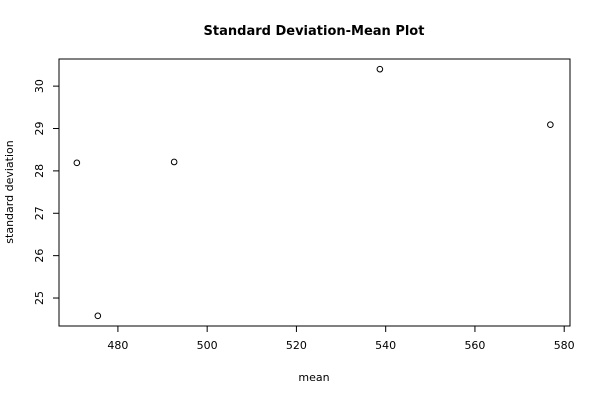 The image size is (599, 400). I want to click on x-tick-label: 520, so click(296, 345).